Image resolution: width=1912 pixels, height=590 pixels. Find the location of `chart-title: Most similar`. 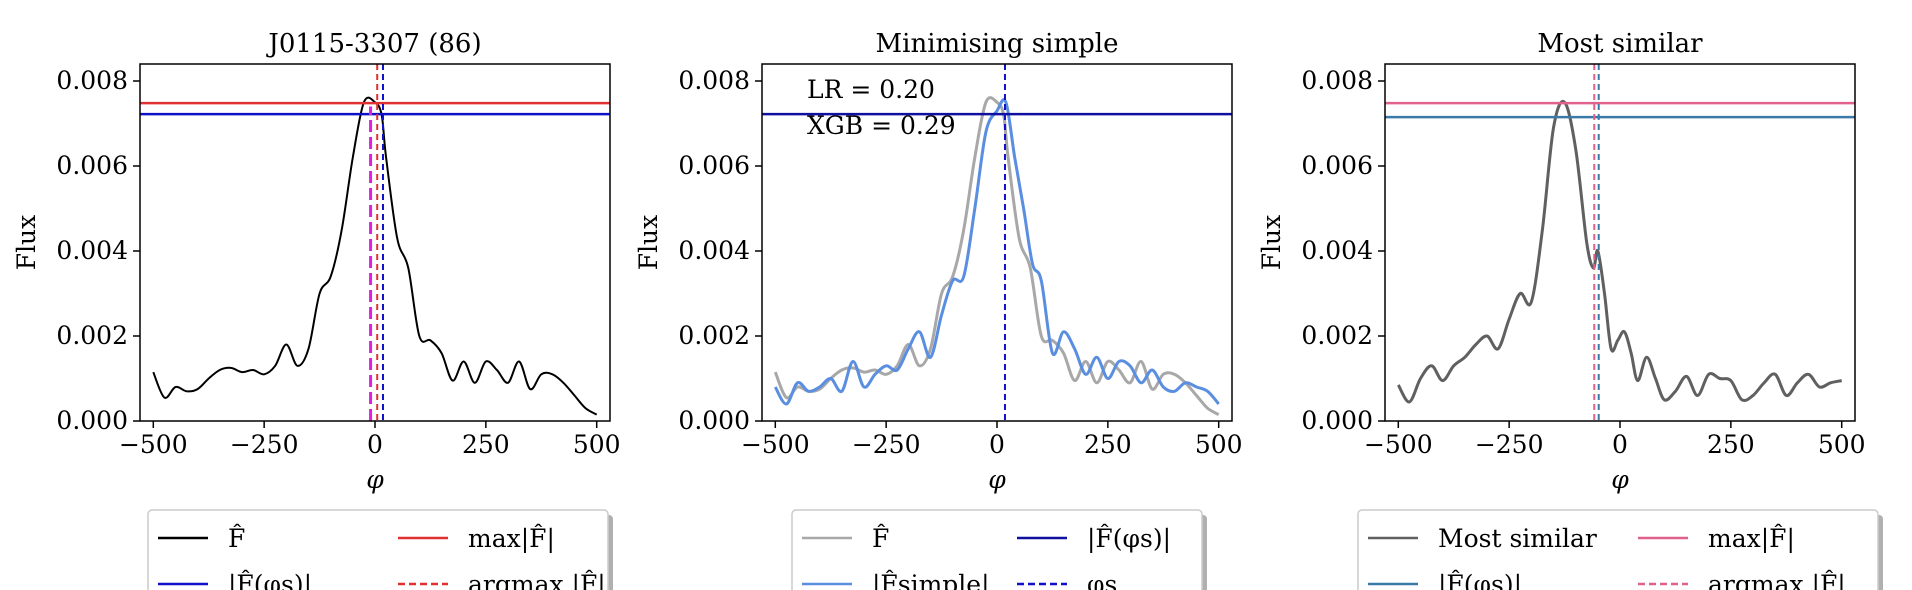

chart-title: Most similar is located at coordinates (1620, 44).